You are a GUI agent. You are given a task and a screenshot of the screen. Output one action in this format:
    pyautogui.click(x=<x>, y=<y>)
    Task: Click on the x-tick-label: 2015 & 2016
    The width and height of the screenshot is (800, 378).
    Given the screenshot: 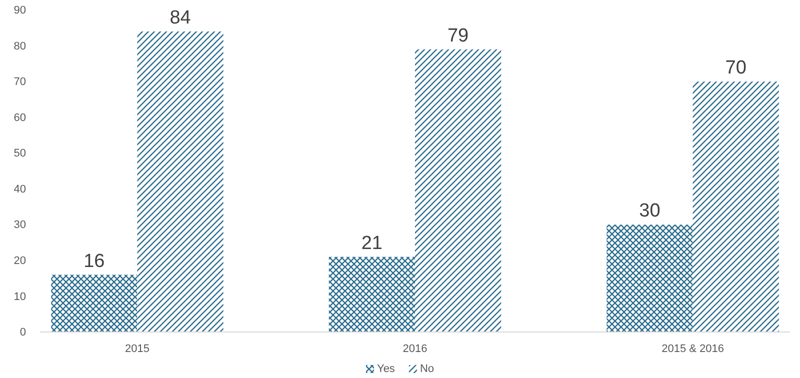 What is the action you would take?
    pyautogui.click(x=693, y=348)
    